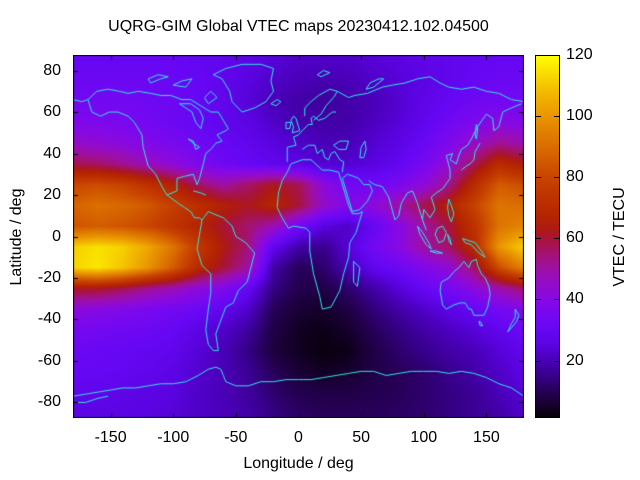 The height and width of the screenshot is (480, 640). Describe the element at coordinates (236, 437) in the screenshot. I see `x-tick-label: -50` at that location.